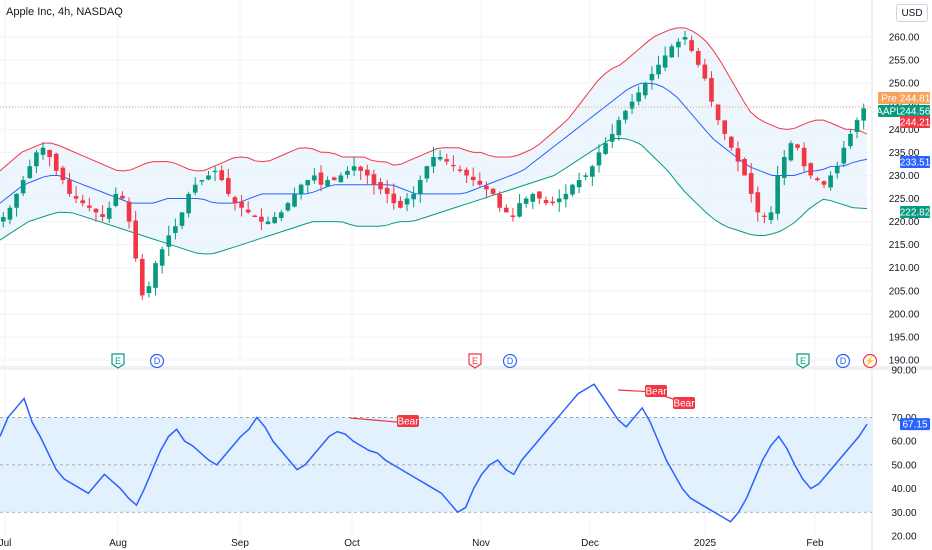 This screenshot has height=550, width=932. What do you see at coordinates (904, 268) in the screenshot?
I see `y-tick-label: 210.00` at bounding box center [904, 268].